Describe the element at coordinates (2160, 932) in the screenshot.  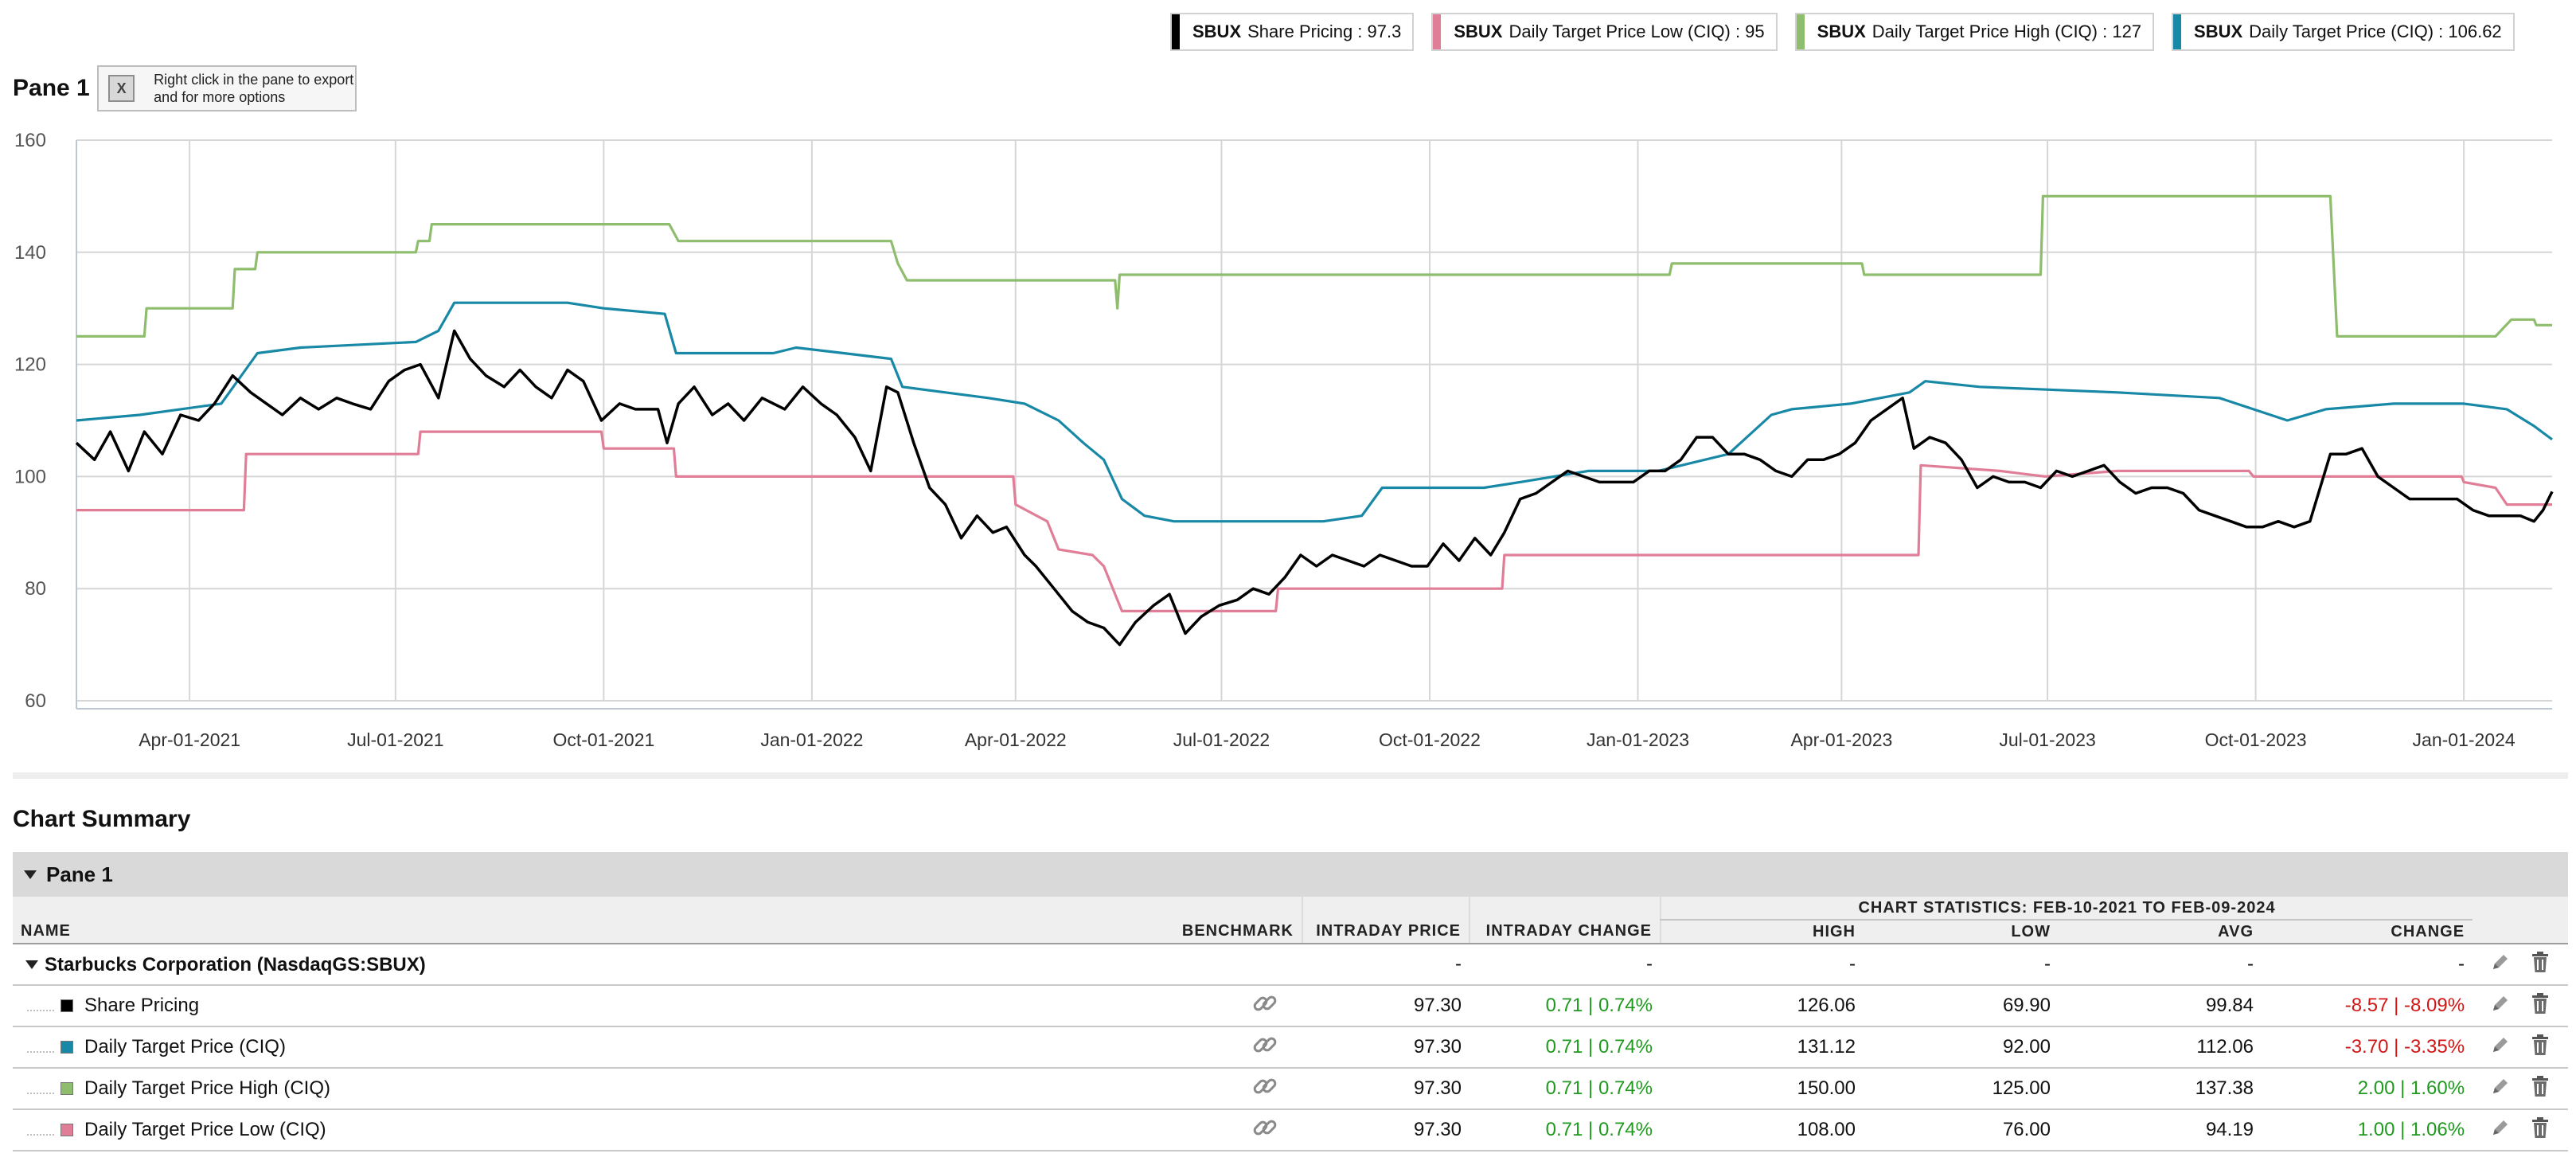
I see `column-header-avg: AVG` at that location.